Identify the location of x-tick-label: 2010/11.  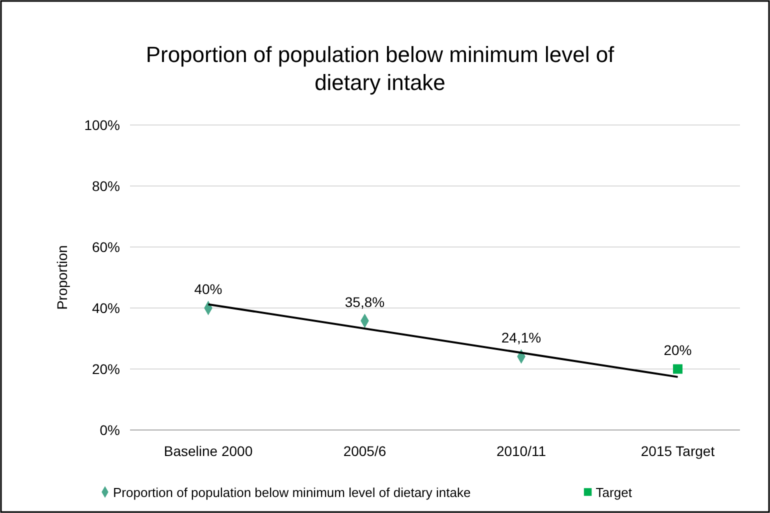
(521, 451).